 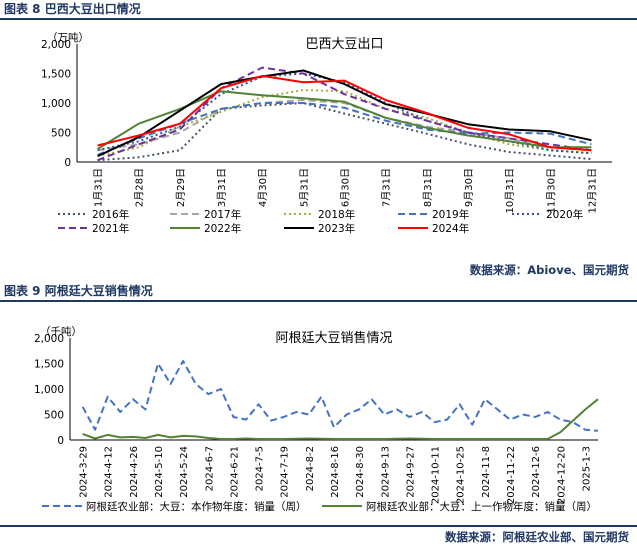 What do you see at coordinates (344, 44) in the screenshot?
I see `chart-title: 巴西大豆出口` at bounding box center [344, 44].